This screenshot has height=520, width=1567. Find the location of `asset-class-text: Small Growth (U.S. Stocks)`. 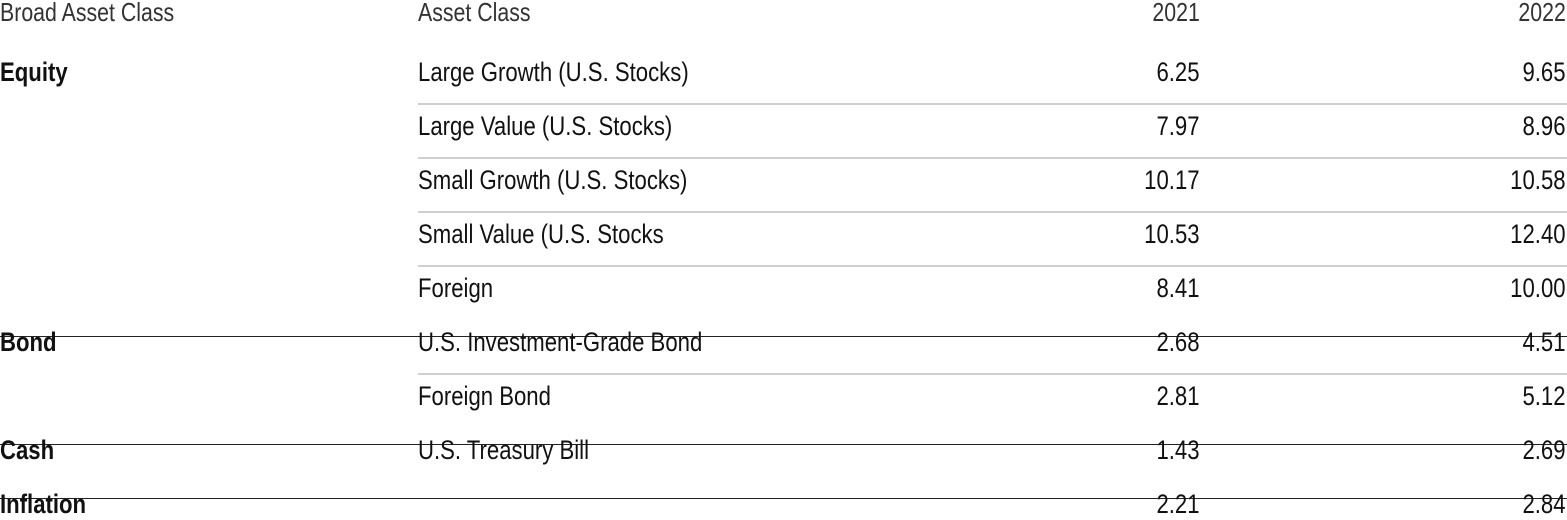

asset-class-text: Small Growth (U.S. Stocks) is located at coordinates (553, 180).